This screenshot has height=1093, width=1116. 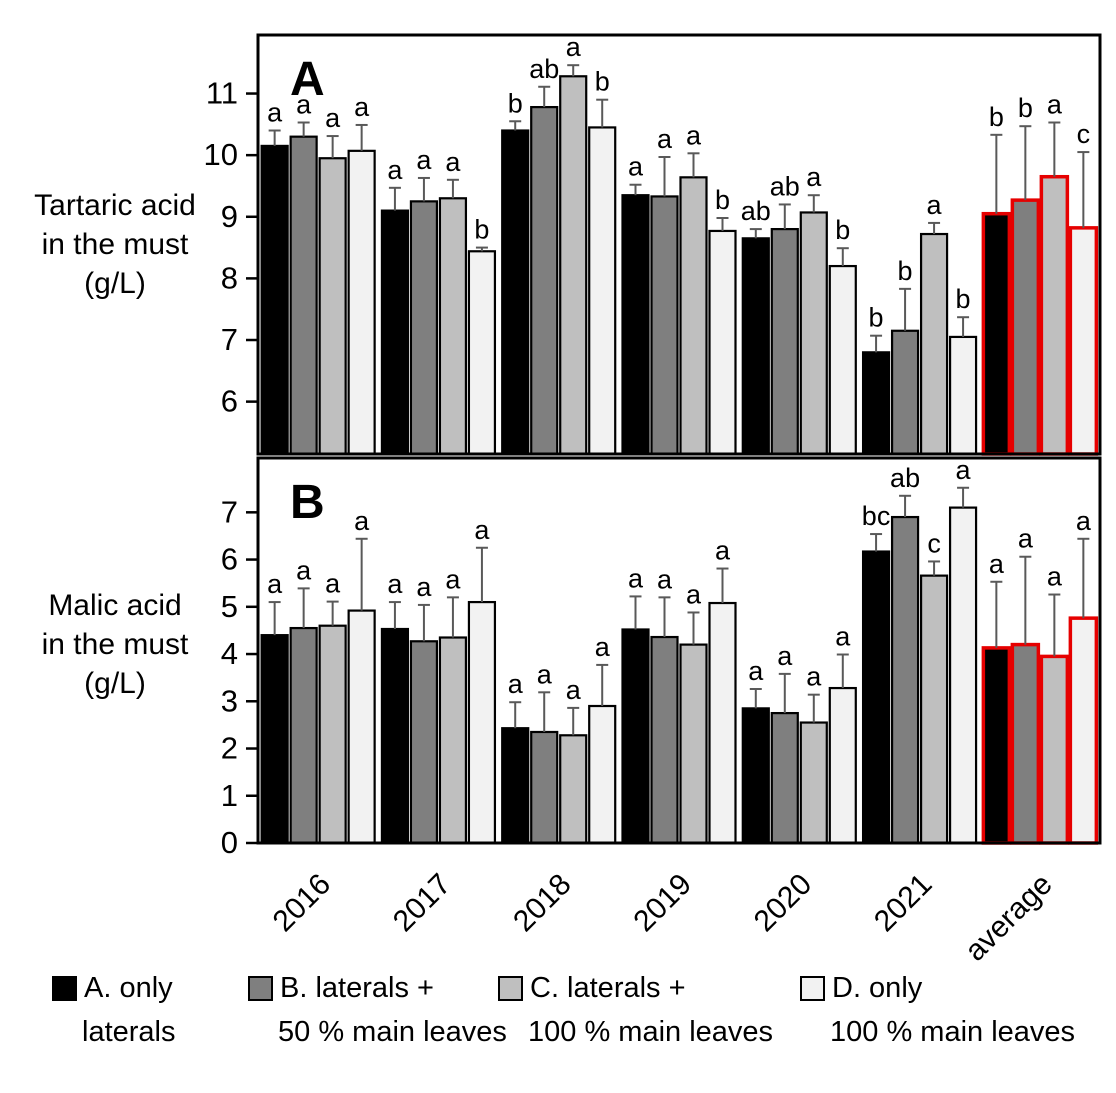 I want to click on y-tick-label: 9, so click(x=229, y=216).